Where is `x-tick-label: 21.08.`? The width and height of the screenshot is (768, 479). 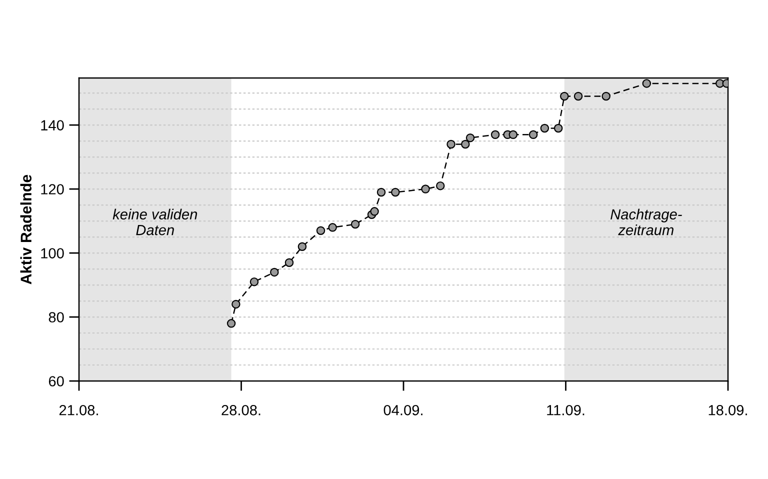
x-tick-label: 21.08. is located at coordinates (78, 410).